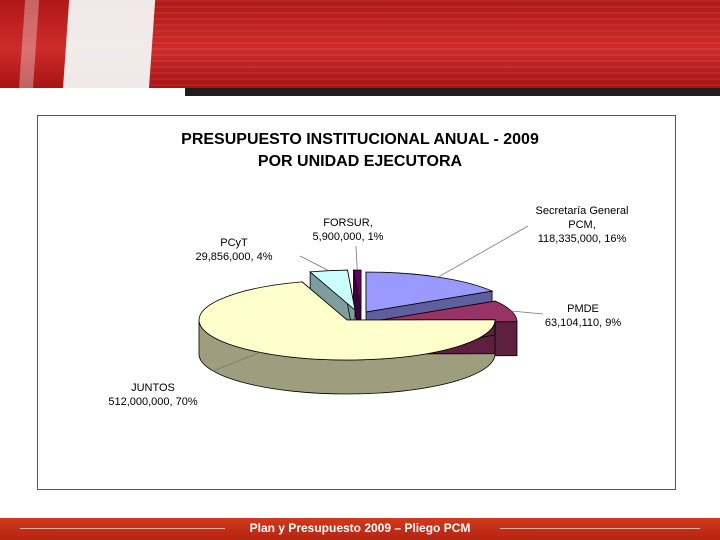 This screenshot has height=540, width=720. Describe the element at coordinates (357, 290) in the screenshot. I see `pie-slice-forsur` at that location.